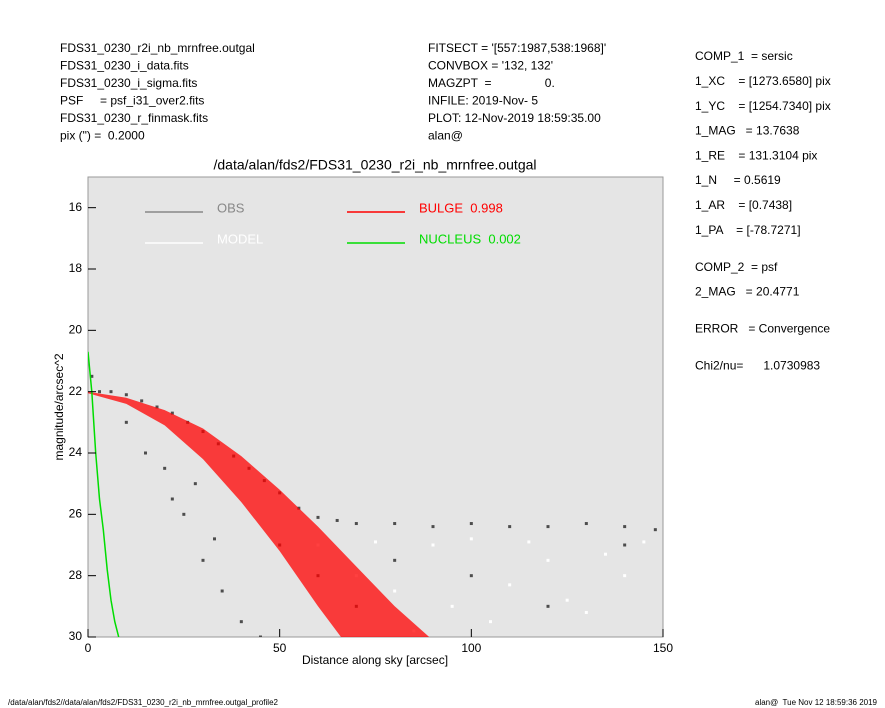 This screenshot has height=708, width=885. Describe the element at coordinates (102, 136) in the screenshot. I see `header-line: pix (") = 0.2000` at that location.